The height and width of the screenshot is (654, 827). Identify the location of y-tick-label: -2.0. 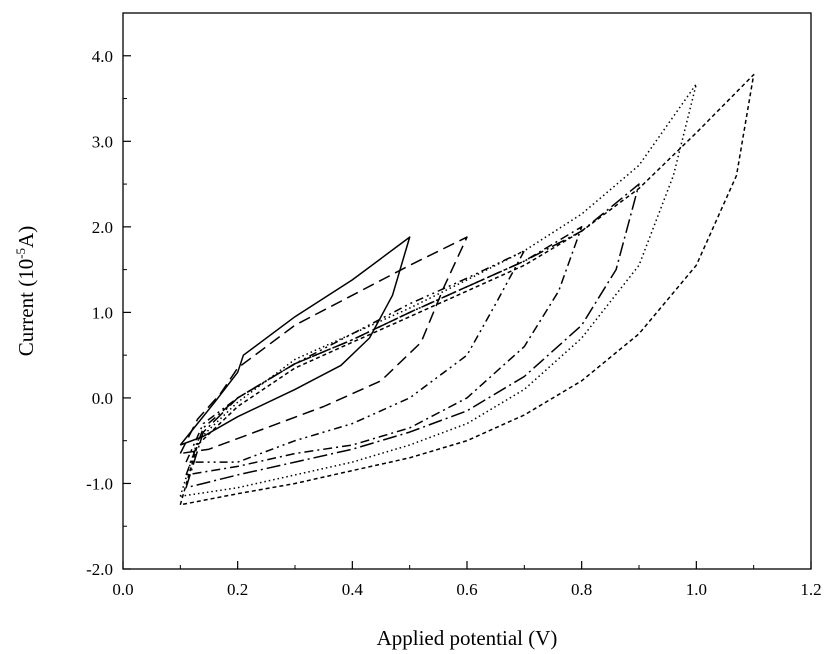
(99, 569).